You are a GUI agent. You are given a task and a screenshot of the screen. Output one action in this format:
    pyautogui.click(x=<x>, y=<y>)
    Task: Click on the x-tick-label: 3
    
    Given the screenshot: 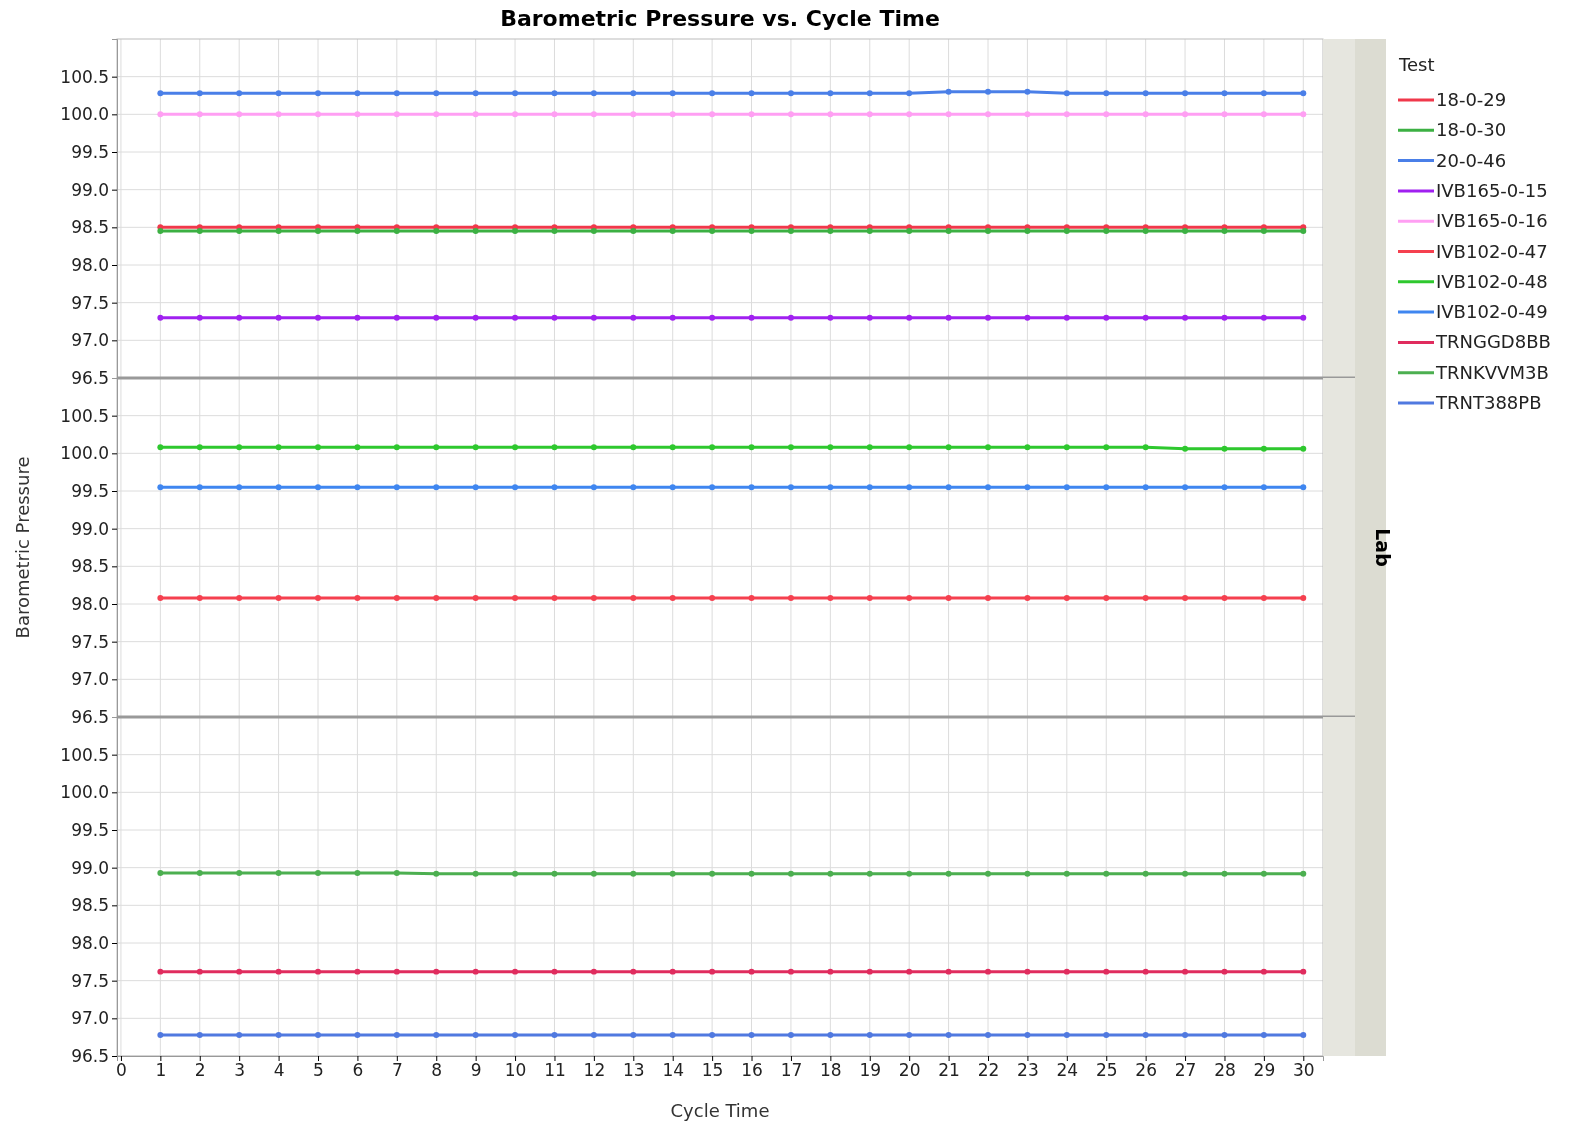 What is the action you would take?
    pyautogui.click(x=240, y=1070)
    